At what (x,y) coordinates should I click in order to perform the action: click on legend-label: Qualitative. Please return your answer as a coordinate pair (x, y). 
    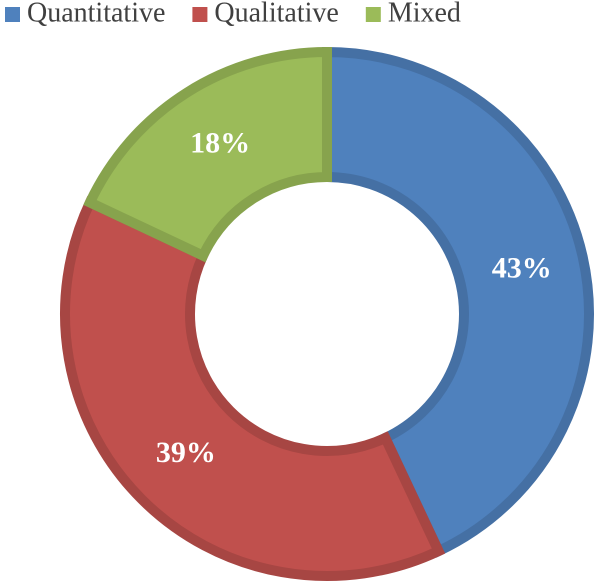
    Looking at the image, I should click on (276, 14).